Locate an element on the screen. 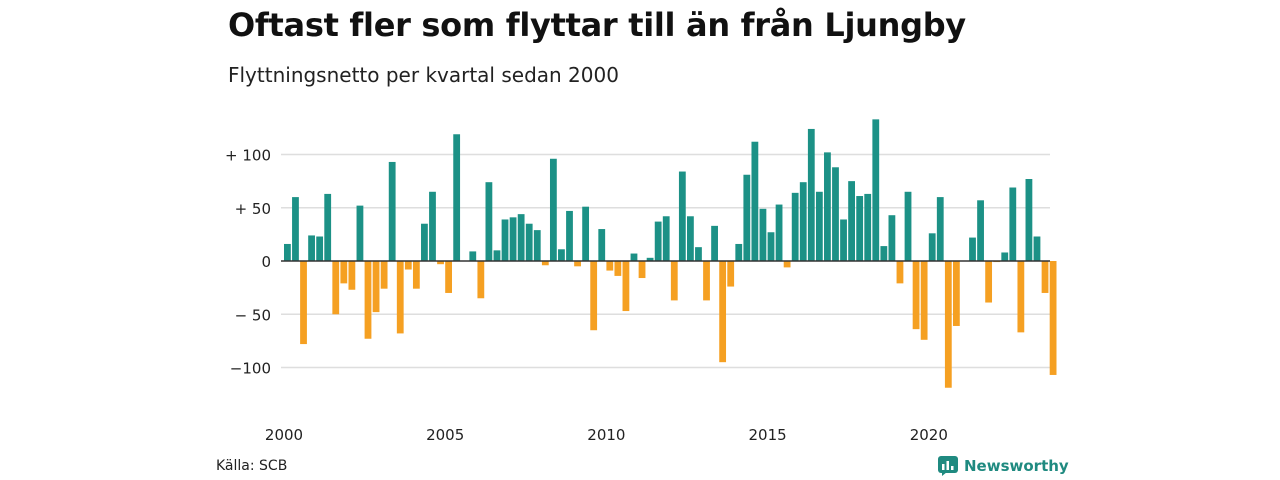 The width and height of the screenshot is (1280, 480). x-tick-label: 2005 is located at coordinates (445, 435).